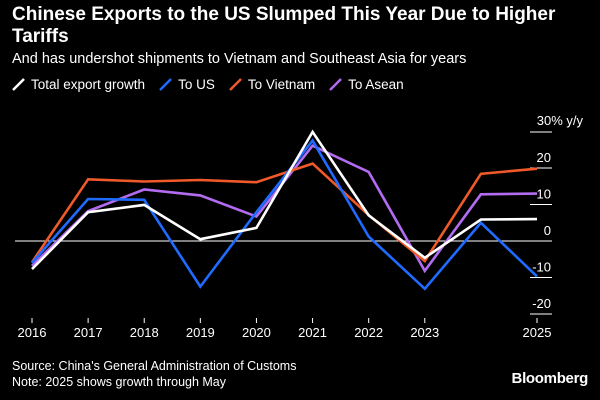 This screenshot has height=400, width=600. I want to click on y-tick-label: 20, so click(544, 157).